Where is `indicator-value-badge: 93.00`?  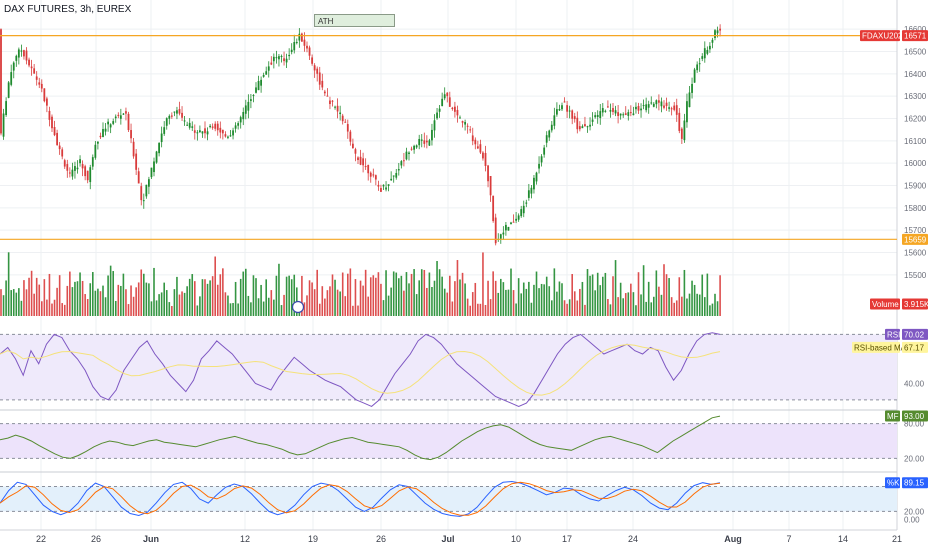 indicator-value-badge: 93.00 is located at coordinates (914, 416).